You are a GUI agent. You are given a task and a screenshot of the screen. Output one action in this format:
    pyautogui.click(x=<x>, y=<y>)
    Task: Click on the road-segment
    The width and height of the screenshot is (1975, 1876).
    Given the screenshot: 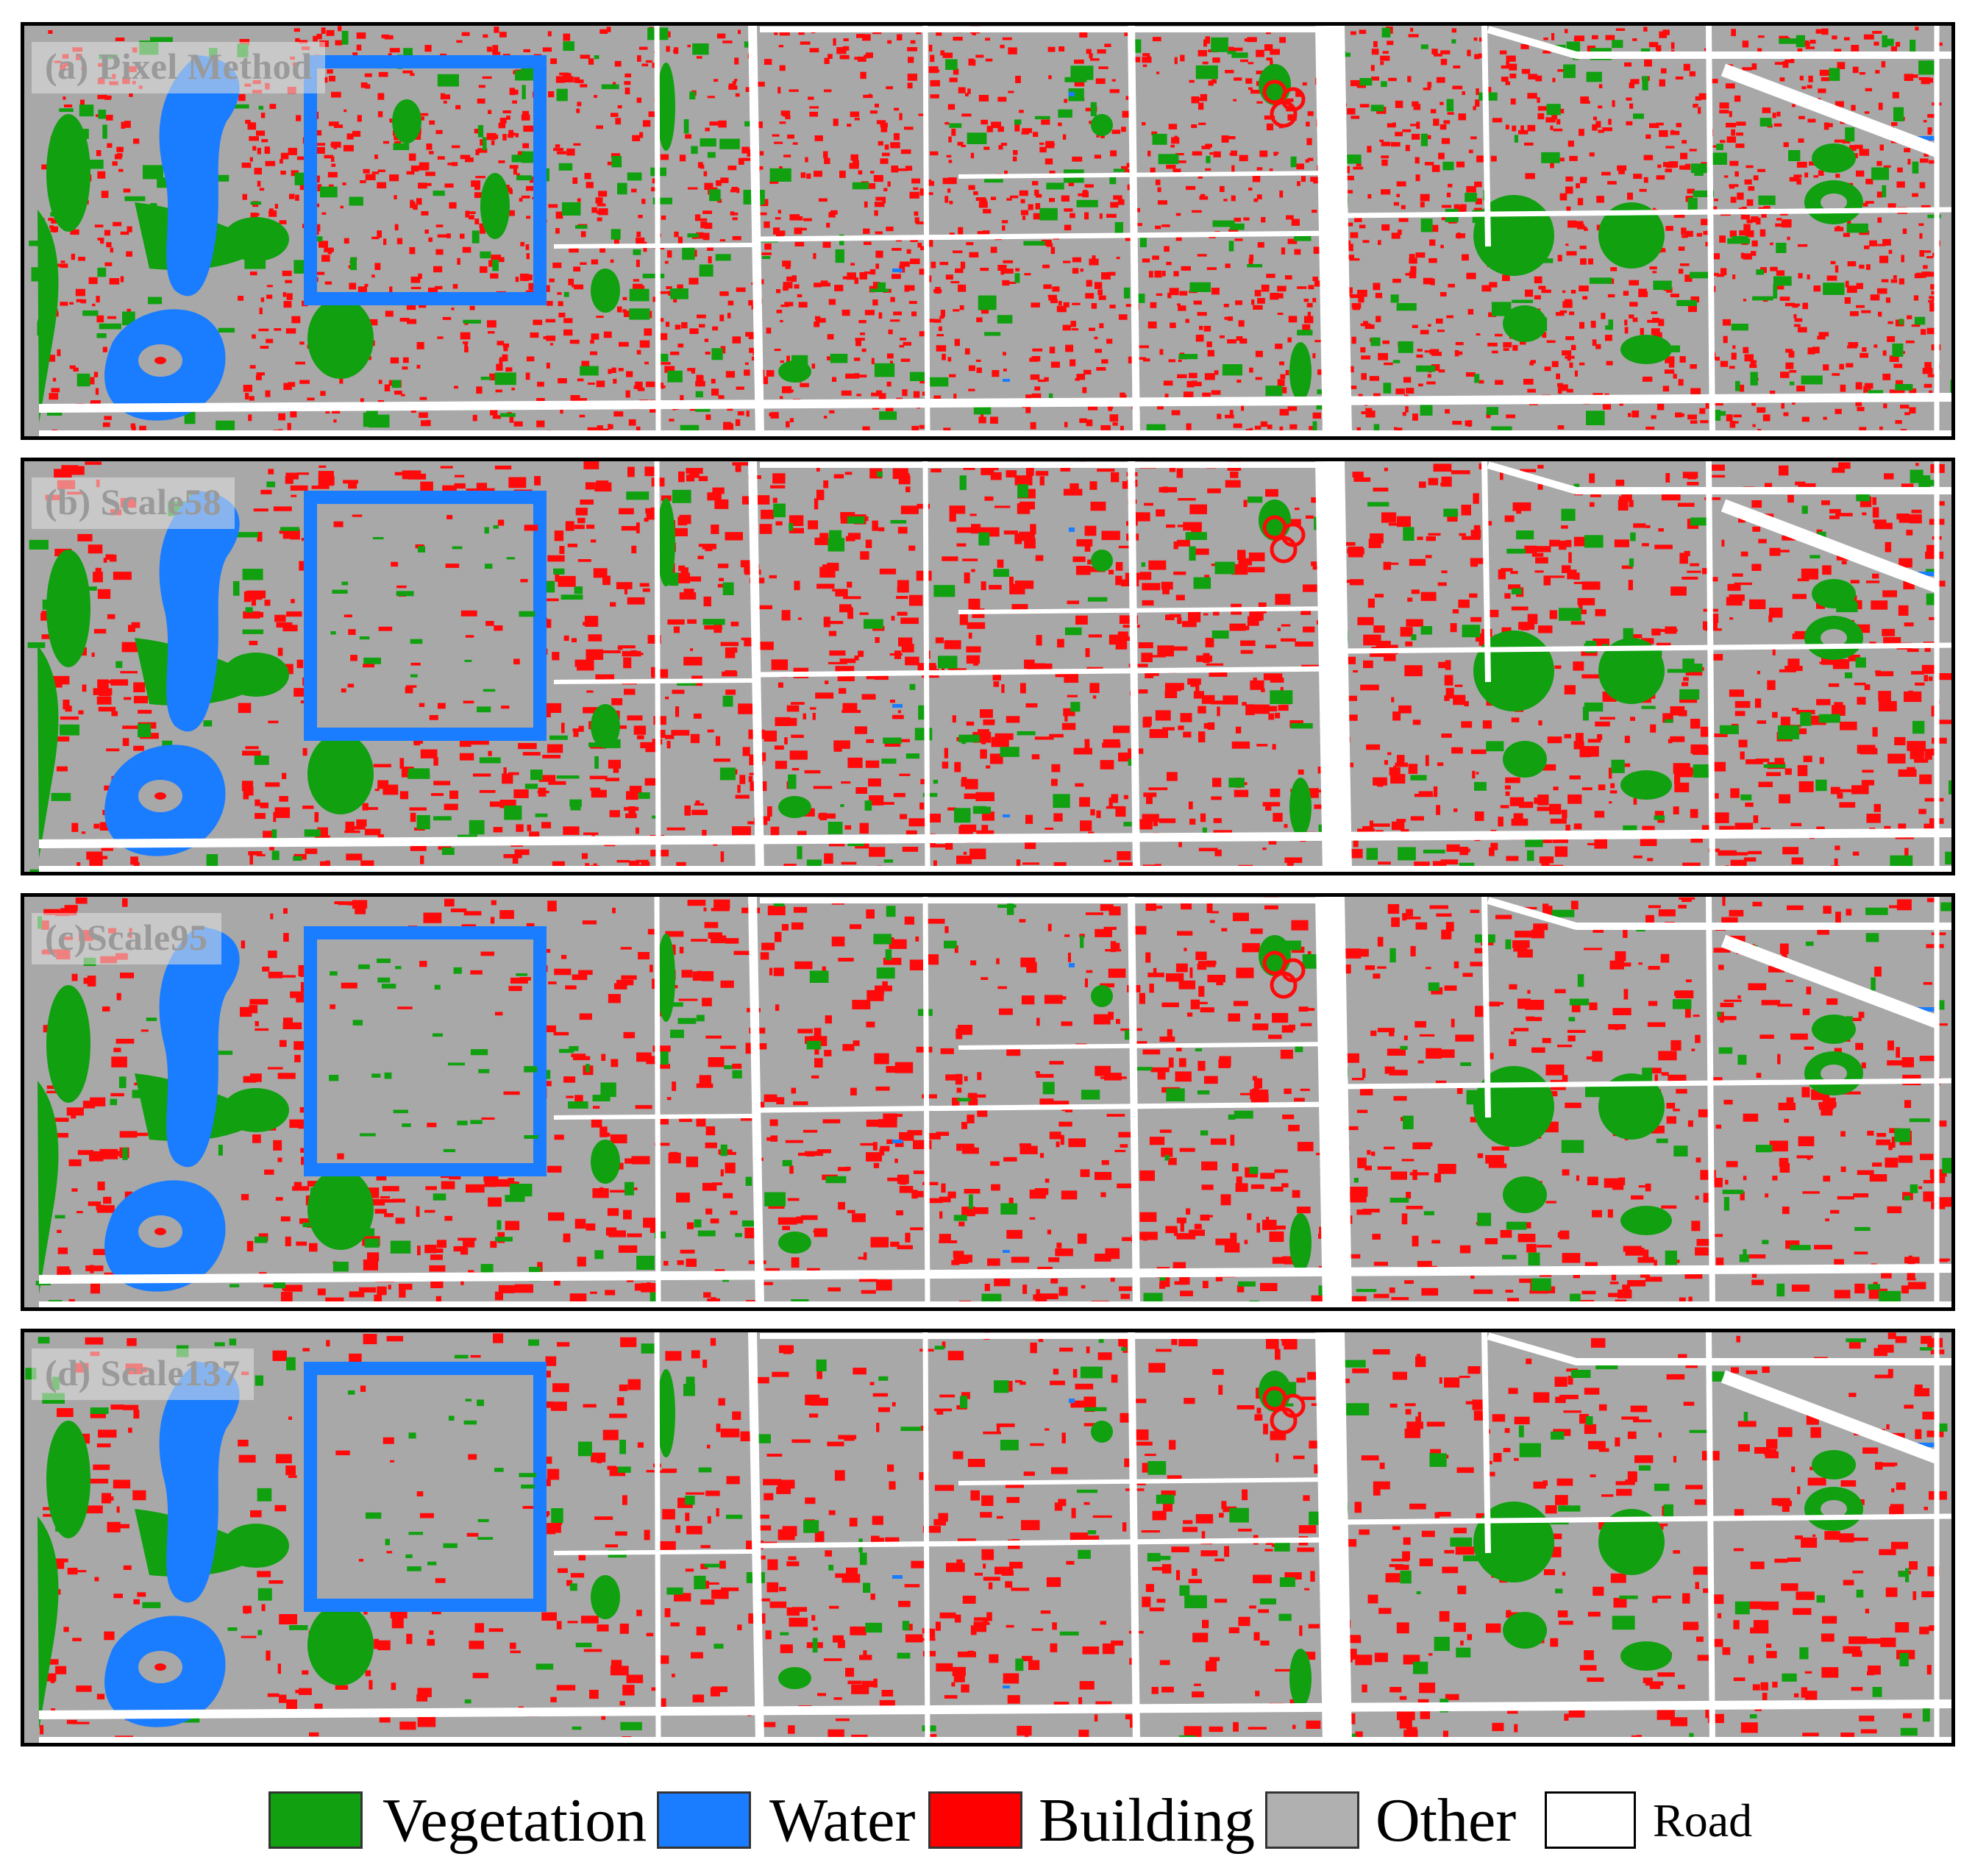 What is the action you would take?
    pyautogui.click(x=1486, y=136)
    